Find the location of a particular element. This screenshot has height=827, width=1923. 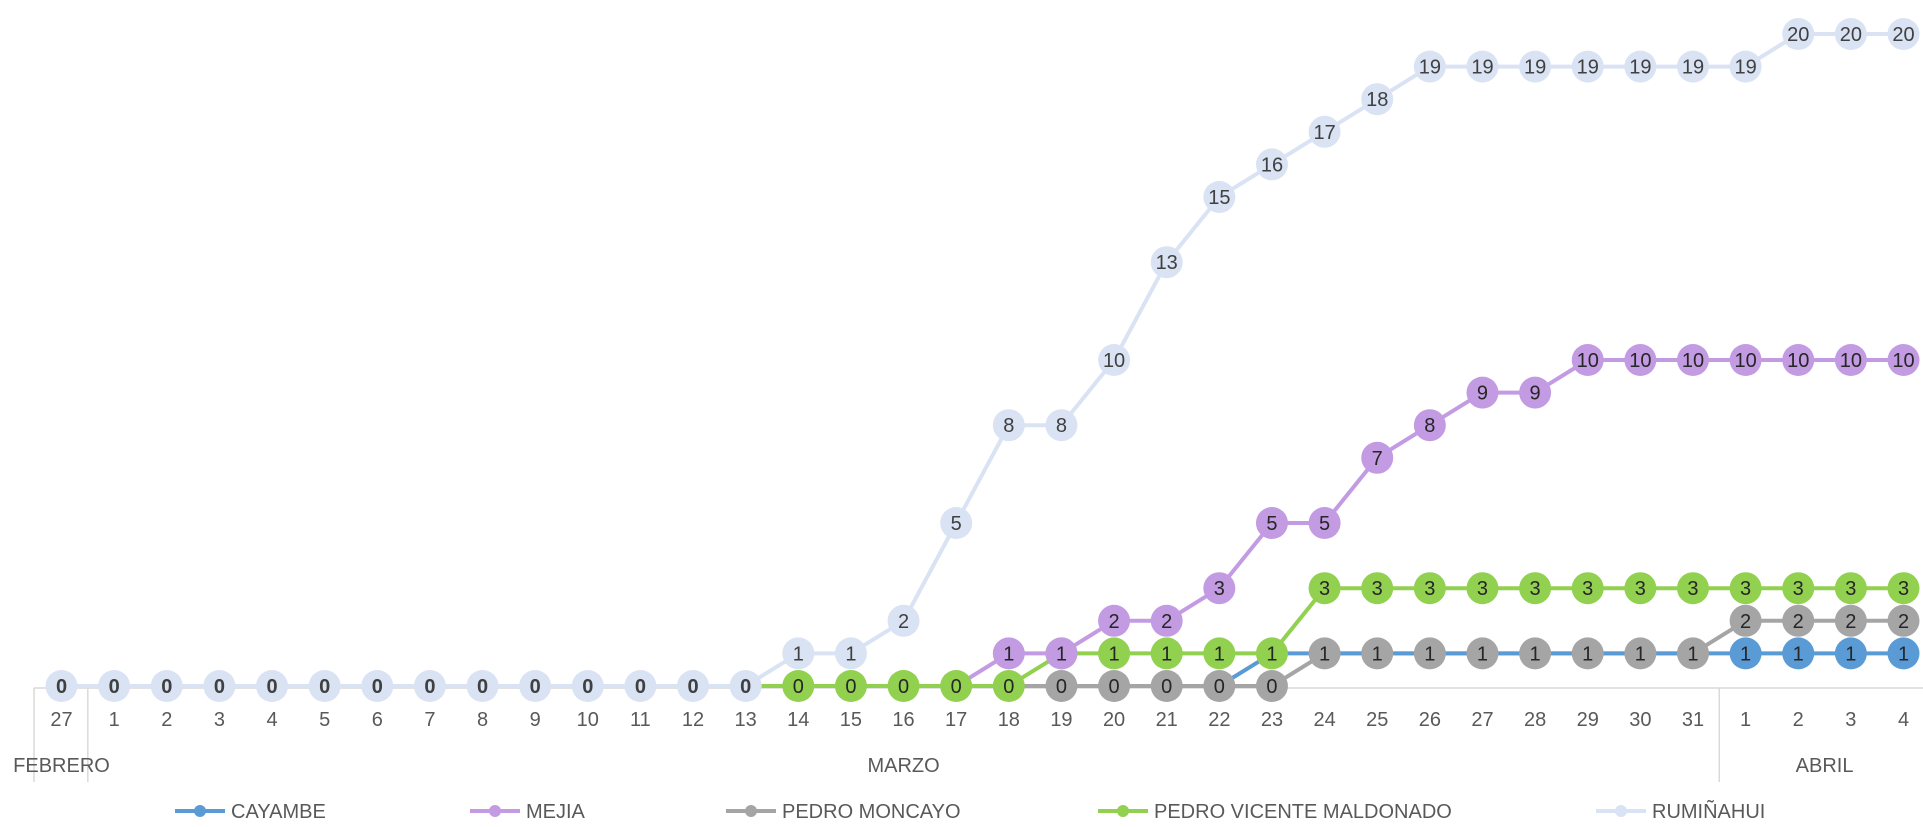

x-tick-label: 11 is located at coordinates (640, 720).